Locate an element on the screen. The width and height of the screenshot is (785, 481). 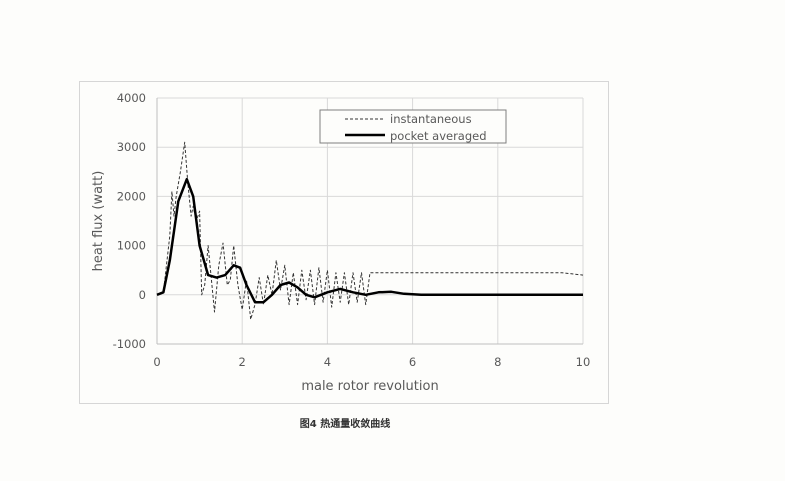
x-tick-label: 2 is located at coordinates (242, 362).